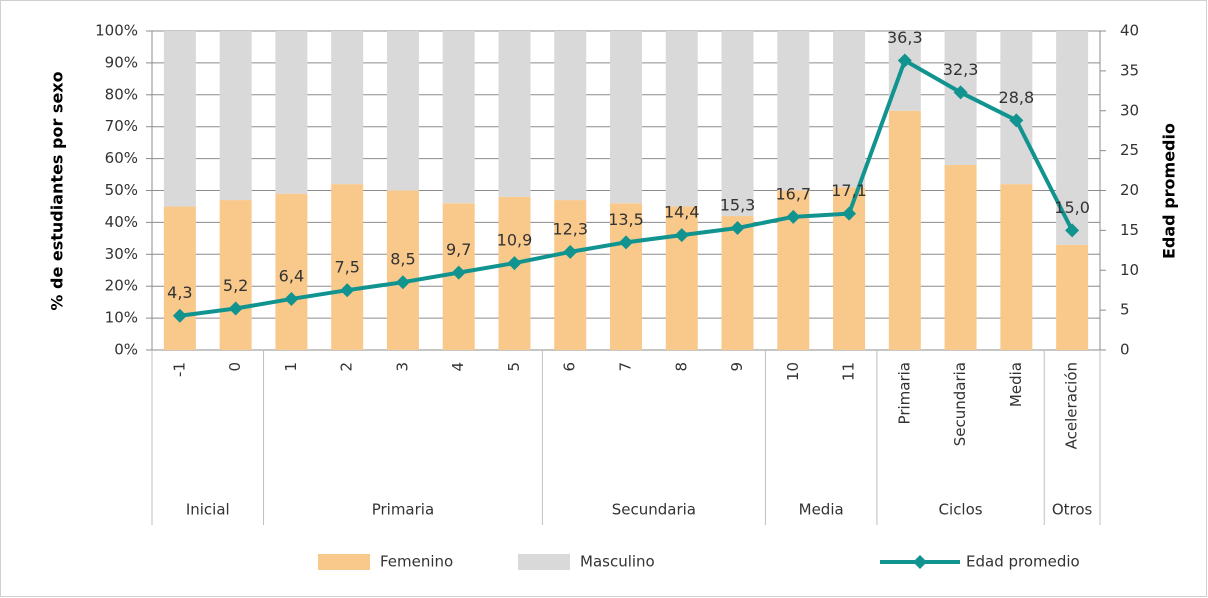 The width and height of the screenshot is (1208, 598). What do you see at coordinates (626, 219) in the screenshot?
I see `data-label: 13,5` at bounding box center [626, 219].